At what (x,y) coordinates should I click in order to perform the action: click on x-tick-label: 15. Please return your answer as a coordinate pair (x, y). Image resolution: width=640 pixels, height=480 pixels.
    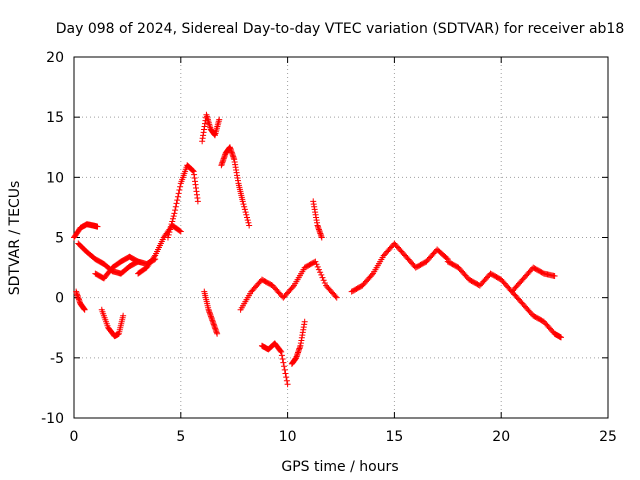
    Looking at the image, I should click on (394, 437).